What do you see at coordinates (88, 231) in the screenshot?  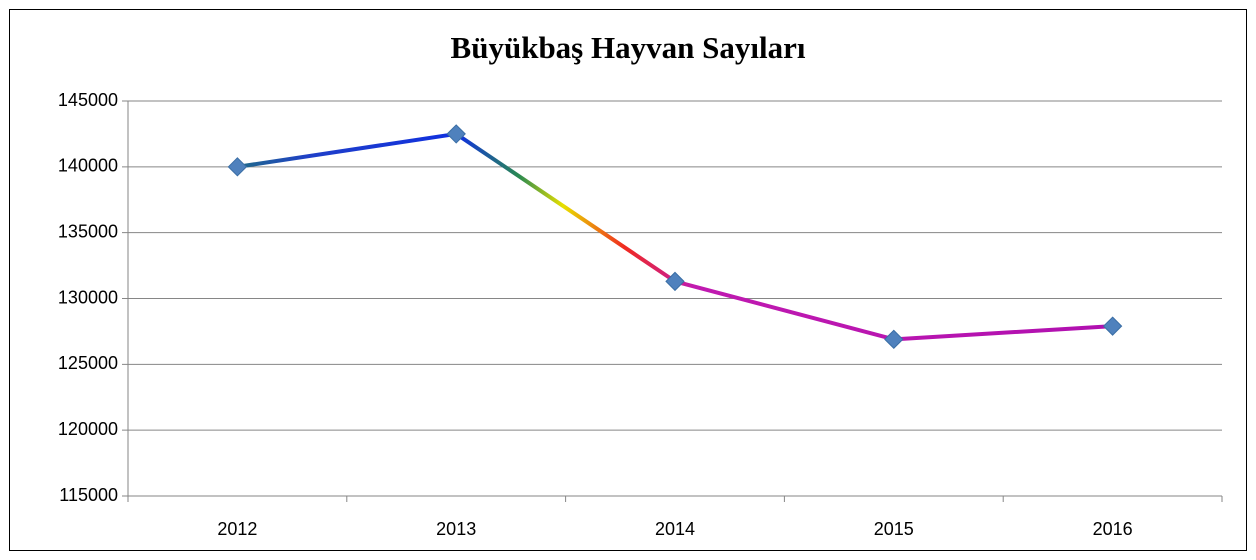 I see `y-tick-label: 135000` at bounding box center [88, 231].